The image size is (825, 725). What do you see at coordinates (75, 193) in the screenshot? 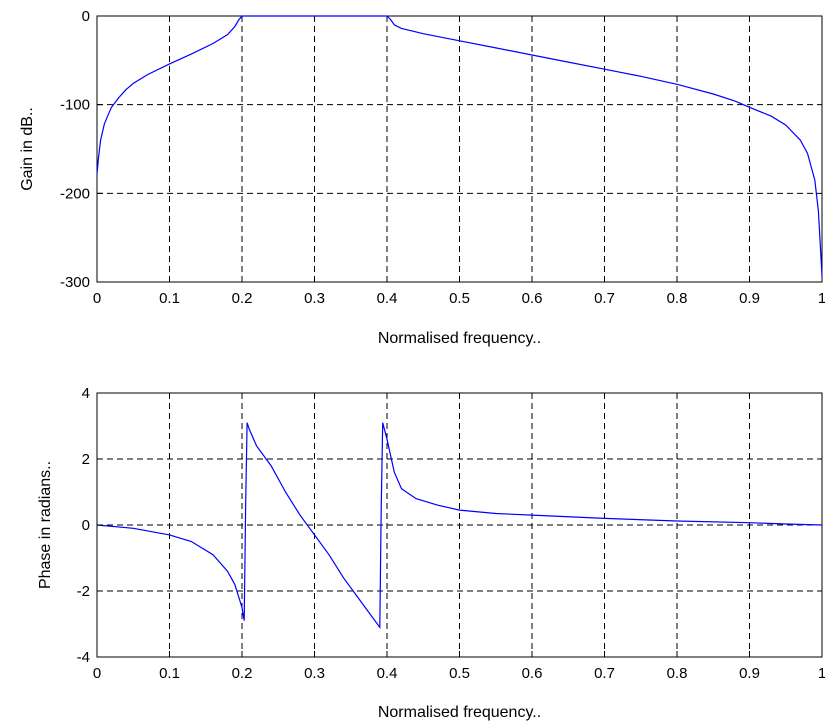
I see `gain-y-tick-label: -200` at bounding box center [75, 193].